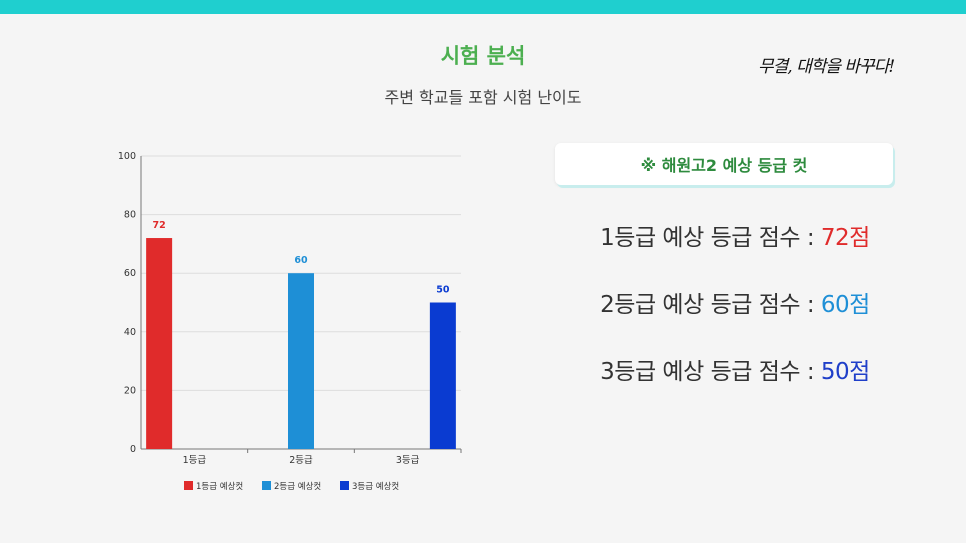  I want to click on y-tick-label: 60, so click(130, 273).